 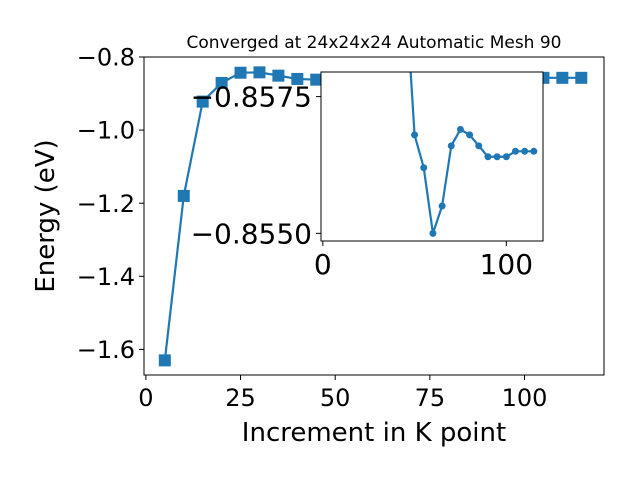 I want to click on y-tick-label: −0.8, so click(x=106, y=58).